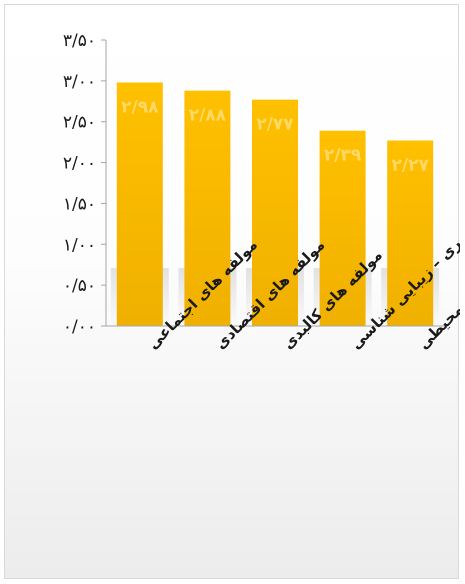 The height and width of the screenshot is (584, 465). What do you see at coordinates (79, 123) in the screenshot?
I see `y-tick-label: ۲/۵۰` at bounding box center [79, 123].